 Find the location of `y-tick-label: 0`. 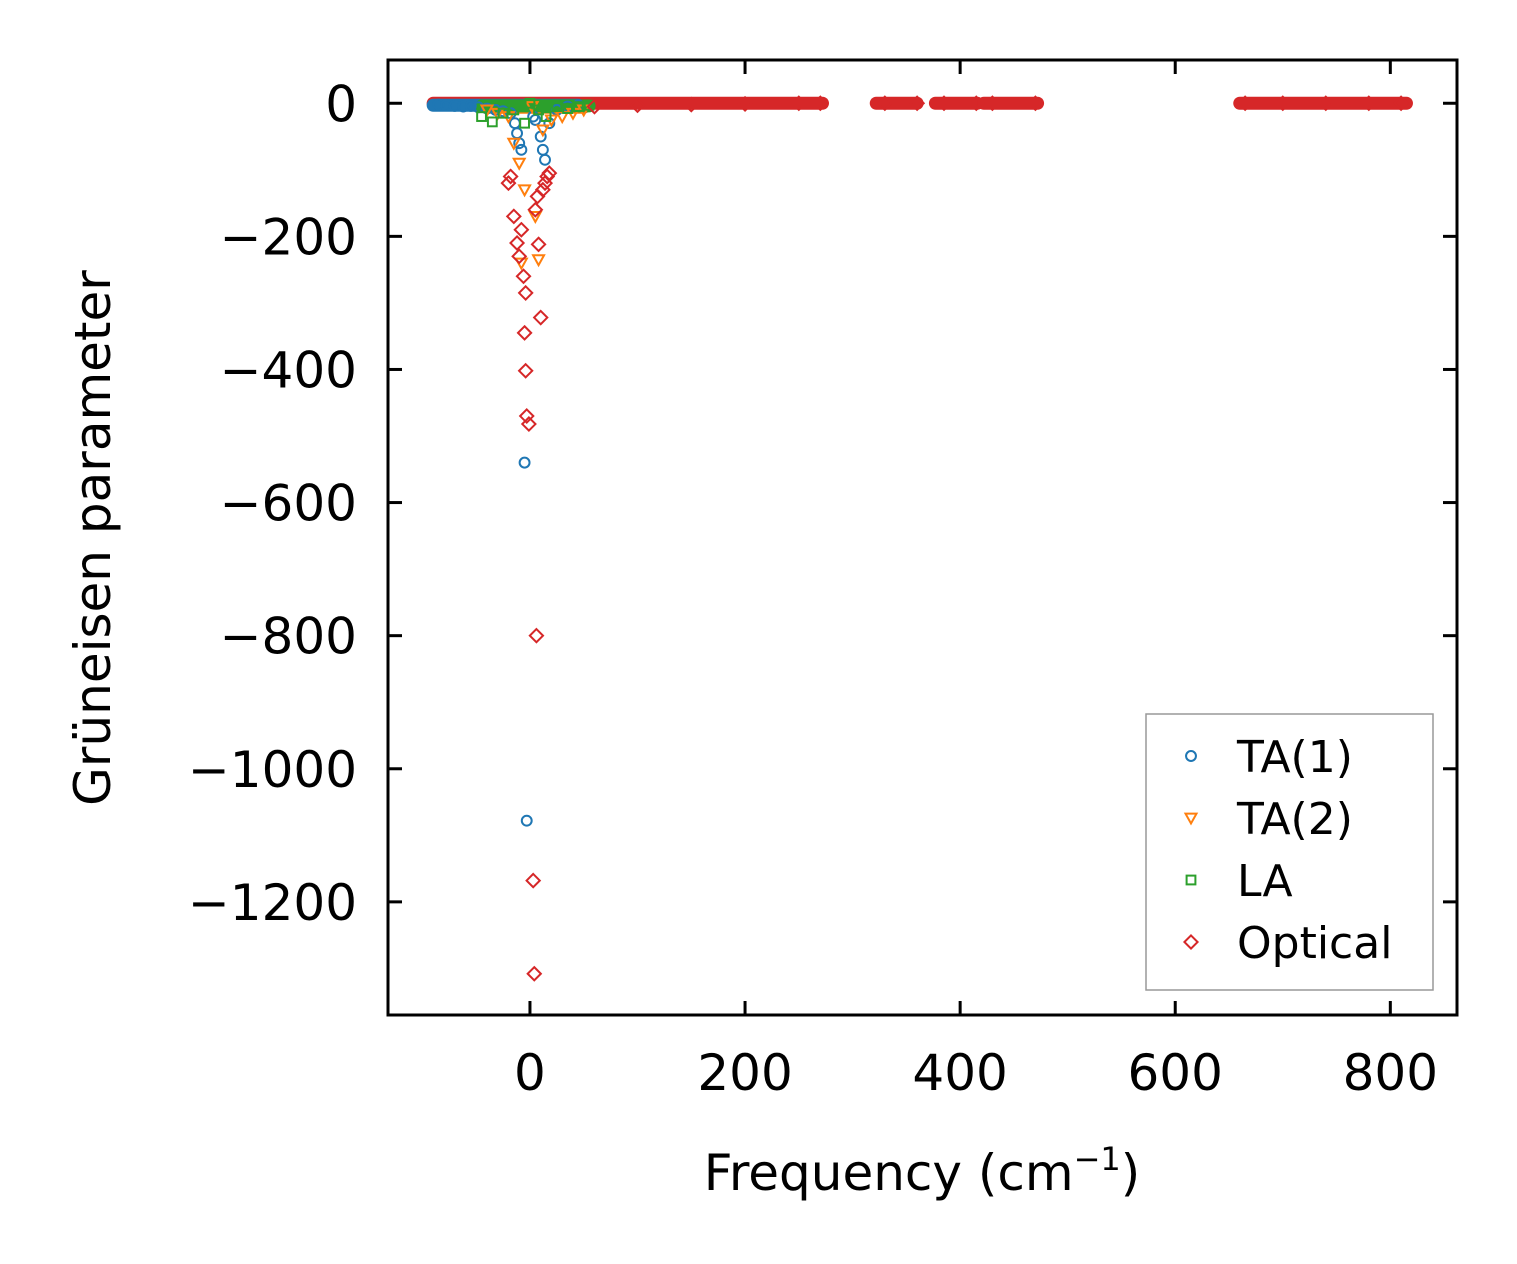

y-tick-label: 0 is located at coordinates (341, 104).